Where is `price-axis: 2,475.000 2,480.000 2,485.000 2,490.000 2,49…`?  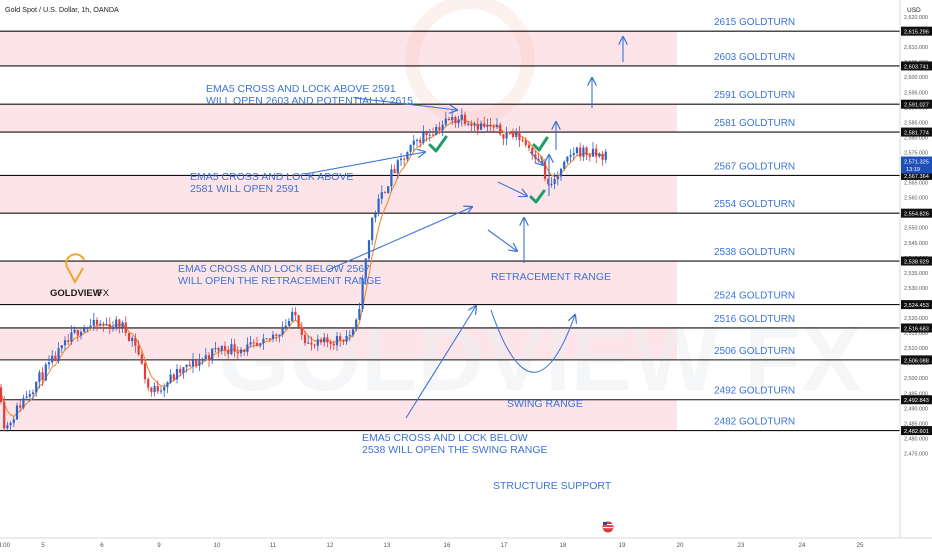 price-axis: 2,475.000 2,480.000 2,485.000 2,490.000 2,49… is located at coordinates (915, 275).